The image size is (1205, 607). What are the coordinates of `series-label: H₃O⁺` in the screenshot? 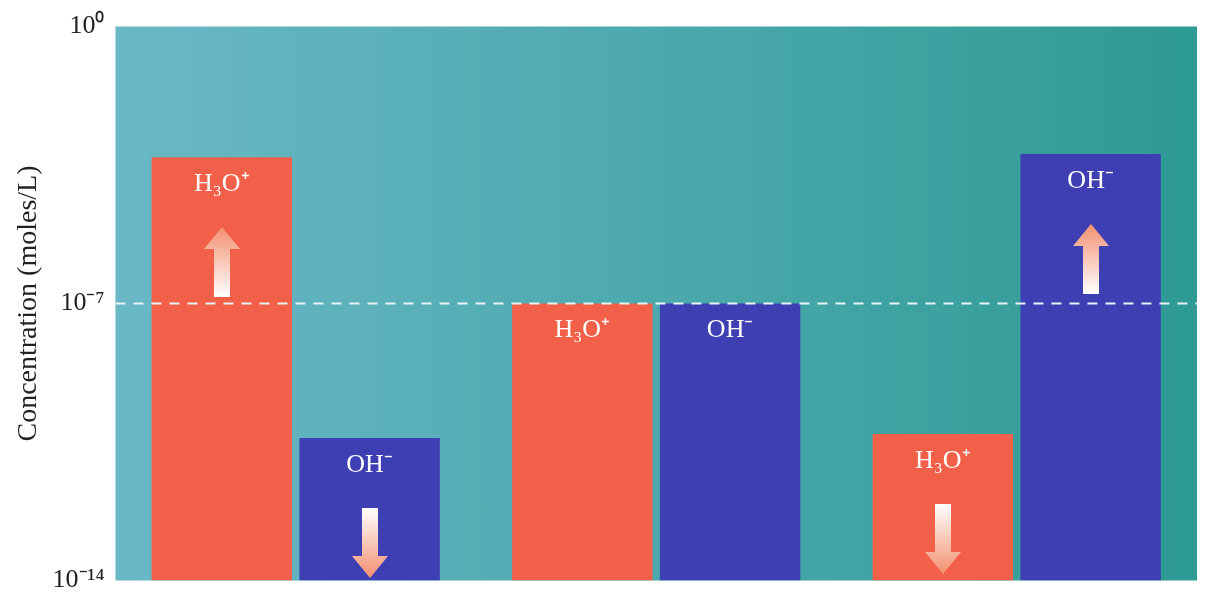 It's located at (222, 183).